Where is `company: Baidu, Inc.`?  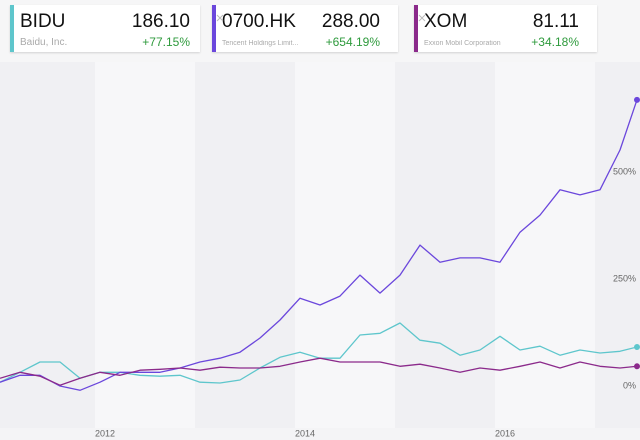 company: Baidu, Inc. is located at coordinates (44, 42).